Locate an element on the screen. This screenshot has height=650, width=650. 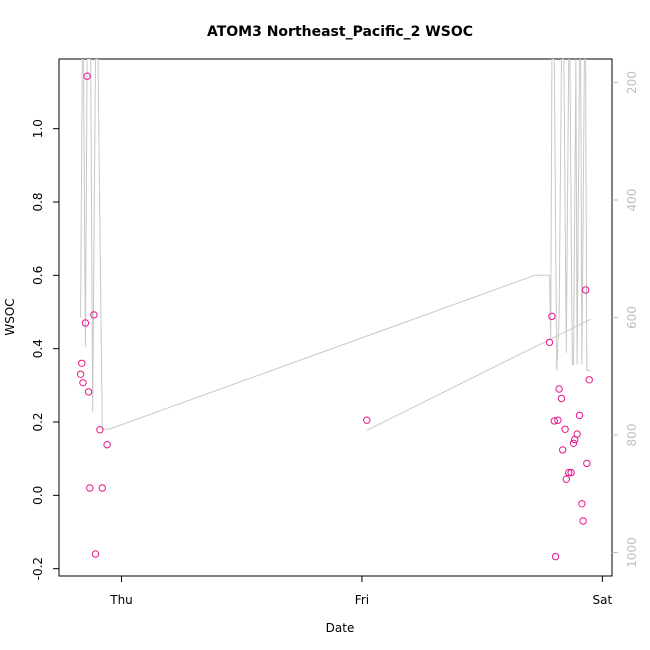
chart-title: ATOM3 Northeast_Pacific_2 WSOC is located at coordinates (340, 32).